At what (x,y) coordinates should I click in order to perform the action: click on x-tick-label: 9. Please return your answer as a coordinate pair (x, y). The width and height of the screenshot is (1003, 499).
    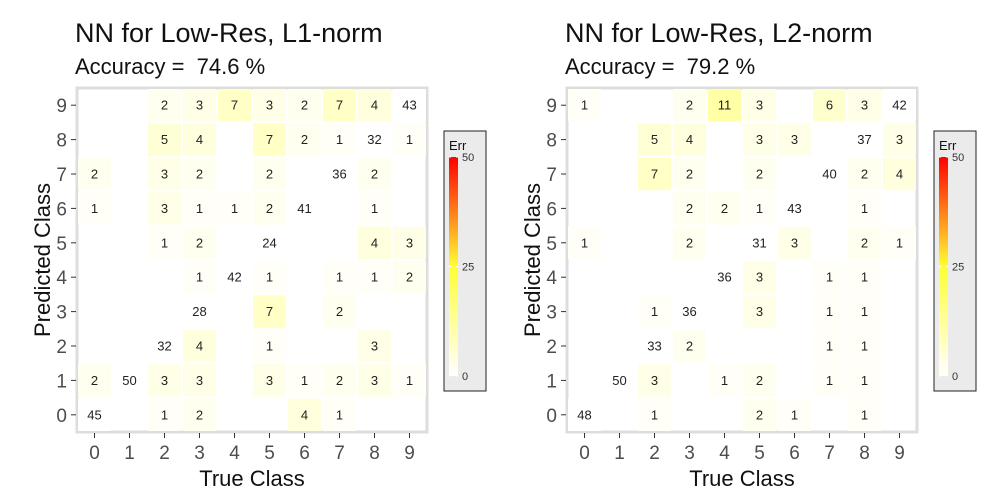
    Looking at the image, I should click on (899, 453).